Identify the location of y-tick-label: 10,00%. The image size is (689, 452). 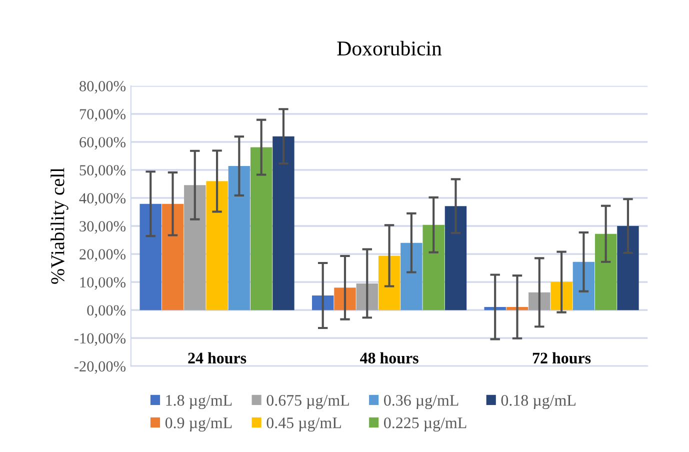
(103, 283).